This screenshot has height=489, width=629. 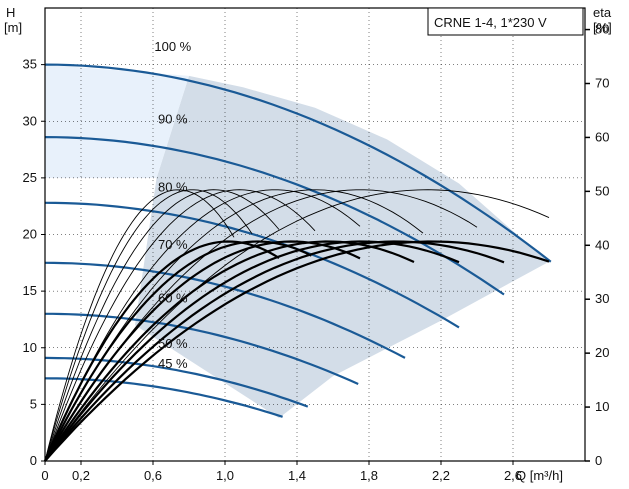 What do you see at coordinates (173, 186) in the screenshot?
I see `speed-label: 80 %` at bounding box center [173, 186].